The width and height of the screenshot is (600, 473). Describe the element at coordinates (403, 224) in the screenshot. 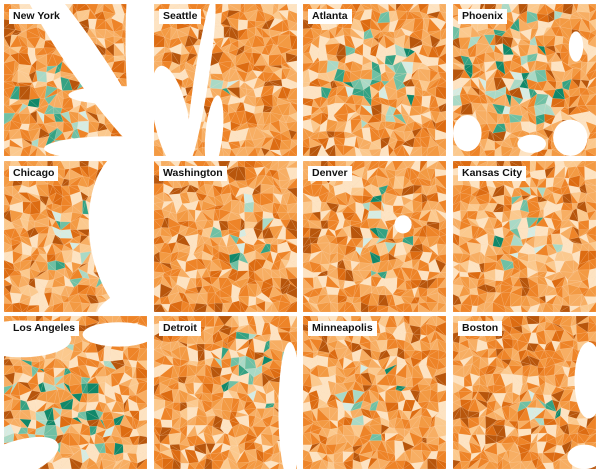

I see `water-area` at that location.